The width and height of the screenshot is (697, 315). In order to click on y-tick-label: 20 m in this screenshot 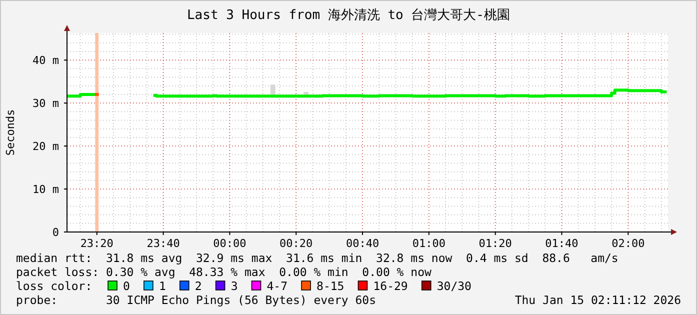, I will do `click(46, 147)`.